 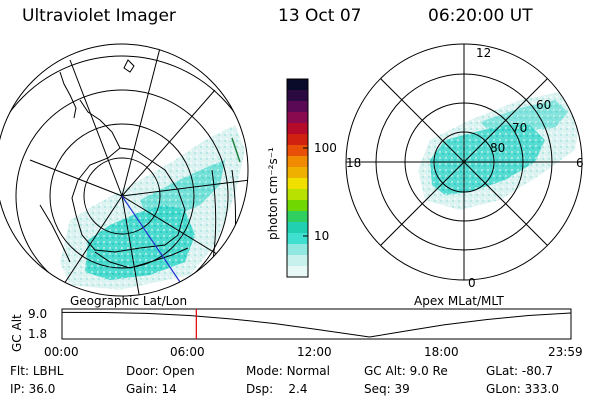 I want to click on mlt-label-0: 0, so click(x=472, y=283).